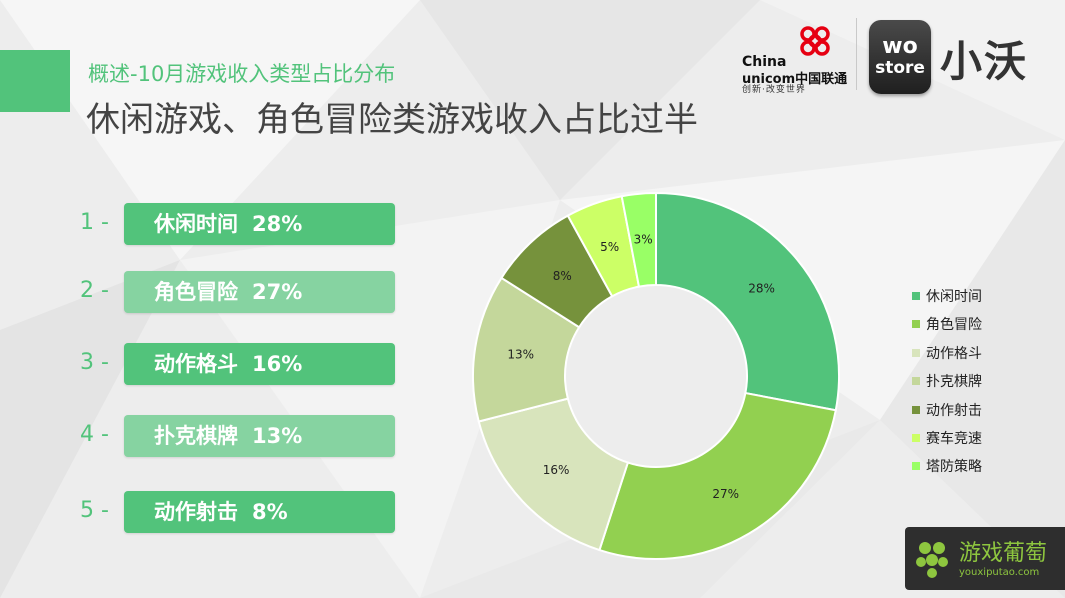 Image resolution: width=1065 pixels, height=598 pixels. Describe the element at coordinates (277, 224) in the screenshot. I see `ranking-percent: 28%` at that location.